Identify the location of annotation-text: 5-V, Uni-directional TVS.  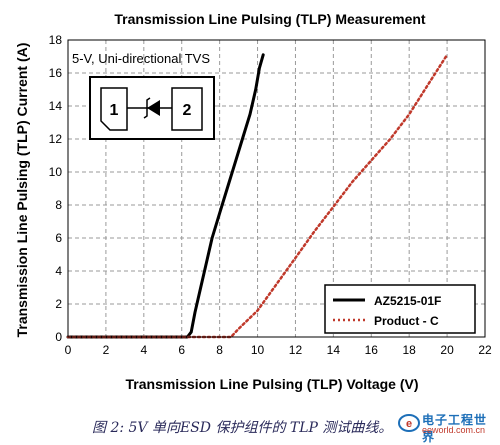
(141, 58).